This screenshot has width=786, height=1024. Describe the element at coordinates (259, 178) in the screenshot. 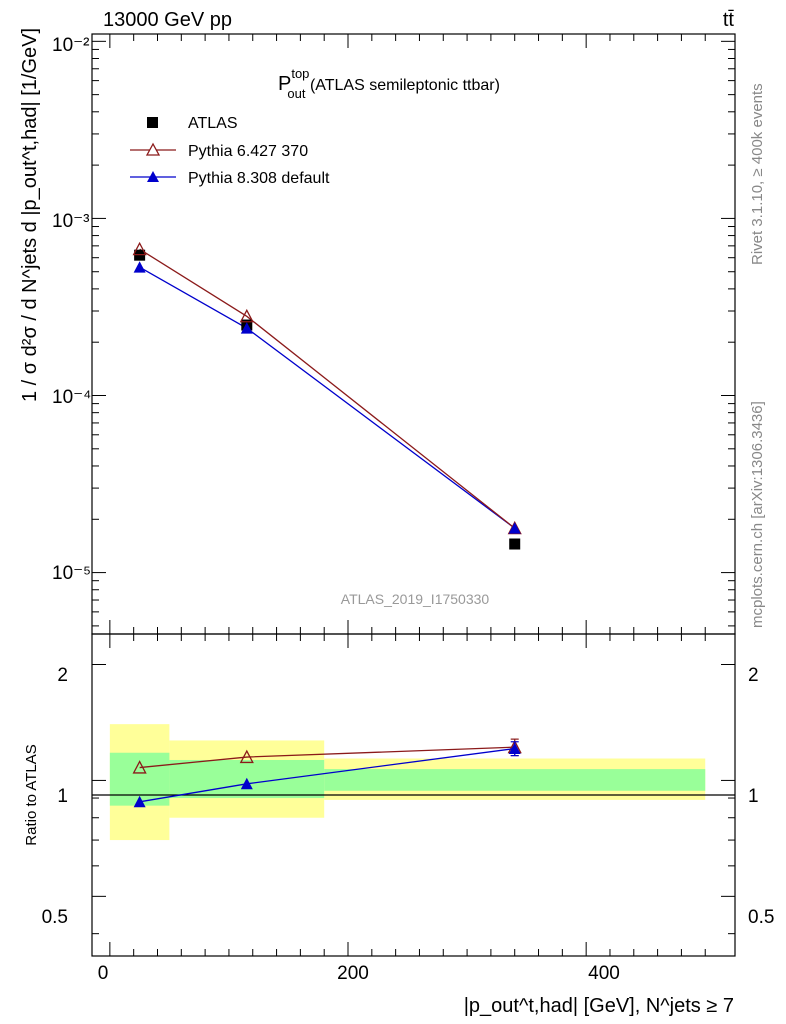

I see `legend-label-py8: Pythia 8.308 default` at that location.